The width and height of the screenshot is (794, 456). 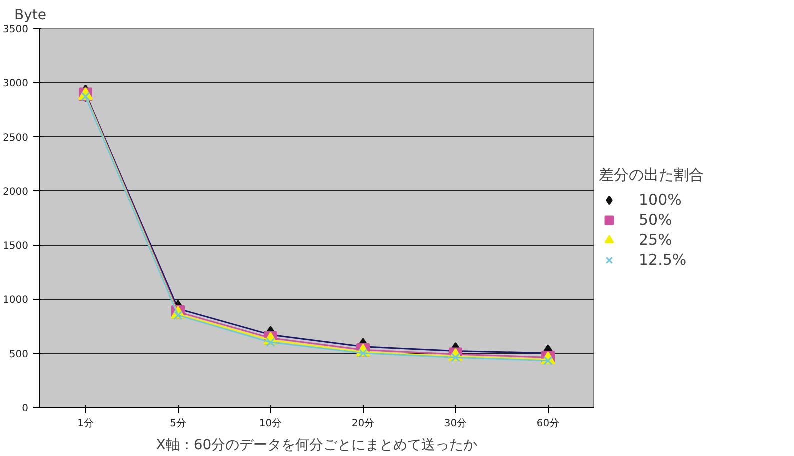 What do you see at coordinates (651, 175) in the screenshot?
I see `legend-title: 差分の出た割合` at bounding box center [651, 175].